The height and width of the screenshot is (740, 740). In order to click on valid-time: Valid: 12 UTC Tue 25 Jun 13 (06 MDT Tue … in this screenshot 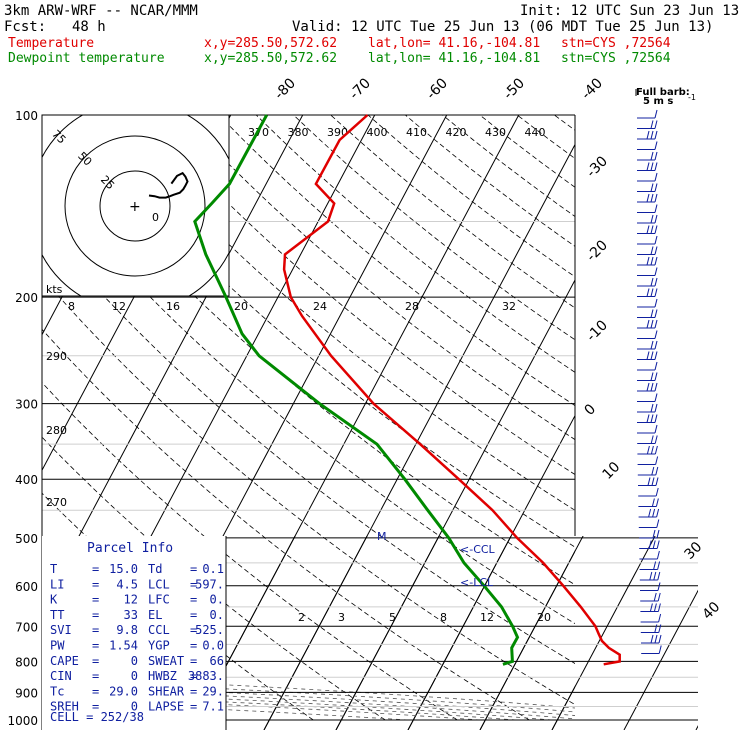, I will do `click(503, 27)`.